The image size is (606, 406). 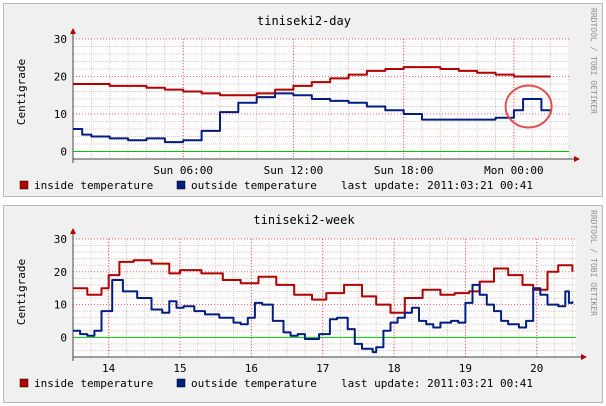 What do you see at coordinates (465, 368) in the screenshot?
I see `x-tick-label: 19` at bounding box center [465, 368].